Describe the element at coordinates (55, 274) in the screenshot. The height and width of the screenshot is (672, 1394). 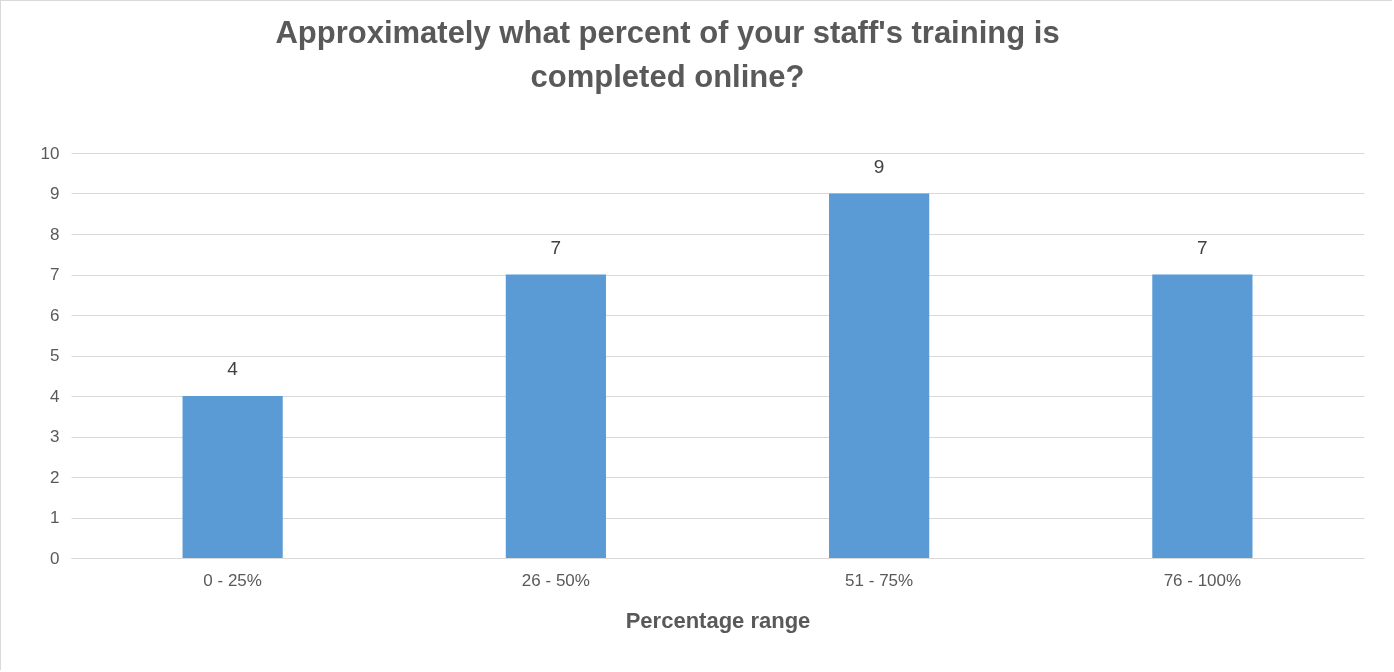
I see `y-tick-label: 7` at that location.